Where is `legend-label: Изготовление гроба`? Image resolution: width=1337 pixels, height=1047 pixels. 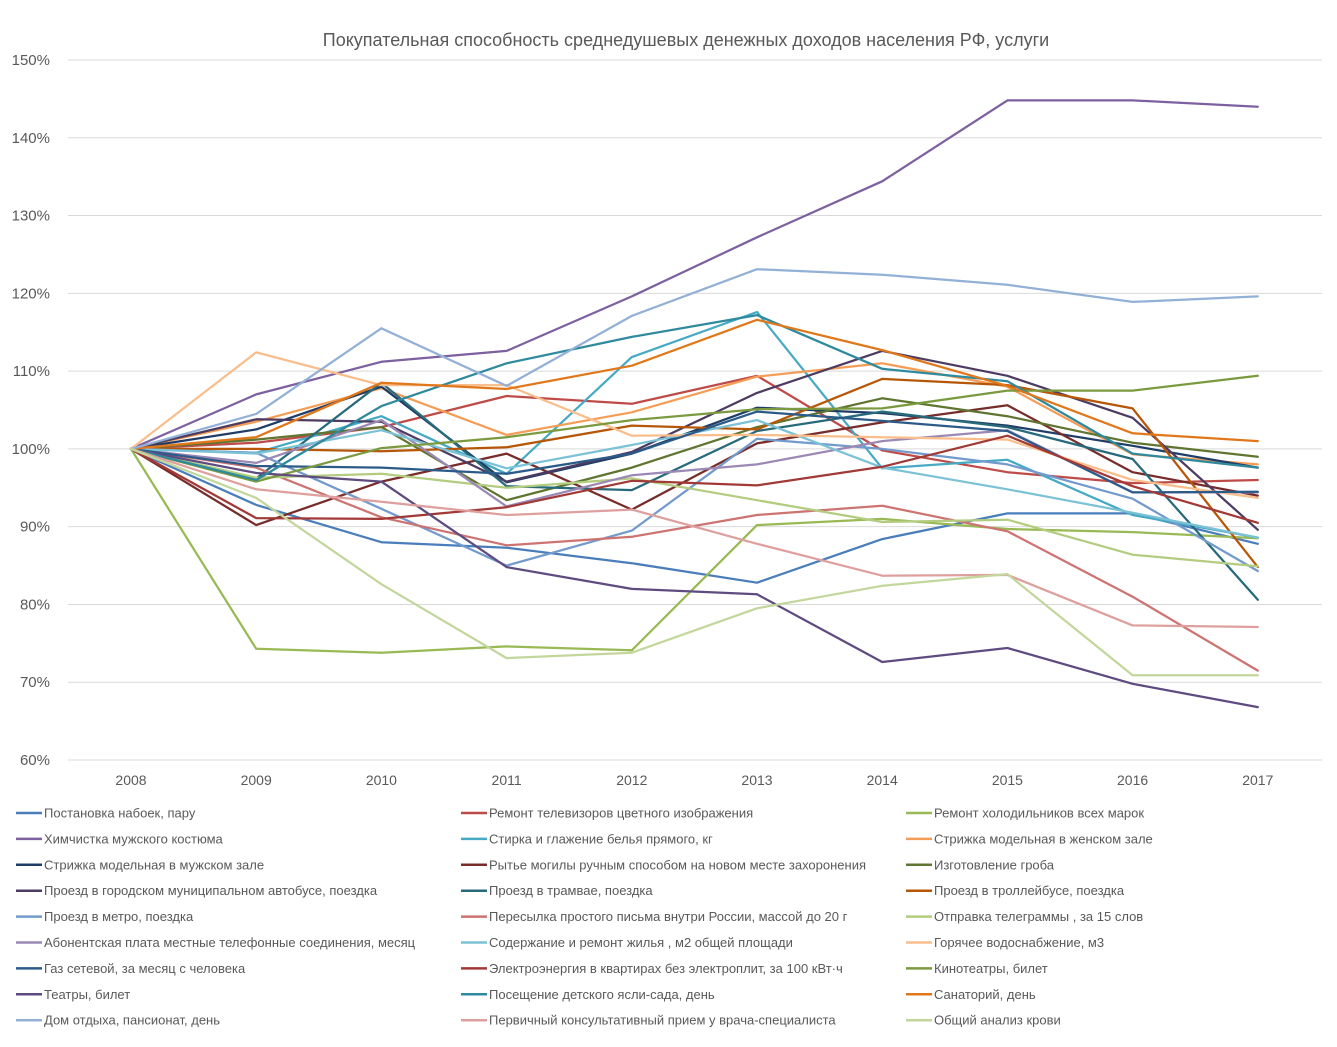
legend-label: Изготовление гроба is located at coordinates (994, 864).